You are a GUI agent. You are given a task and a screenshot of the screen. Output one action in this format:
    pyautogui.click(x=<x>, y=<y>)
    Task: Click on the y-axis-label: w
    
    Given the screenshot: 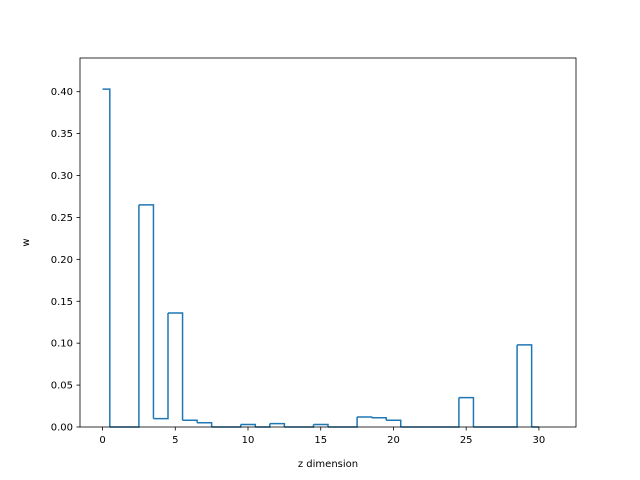 What is the action you would take?
    pyautogui.click(x=26, y=242)
    